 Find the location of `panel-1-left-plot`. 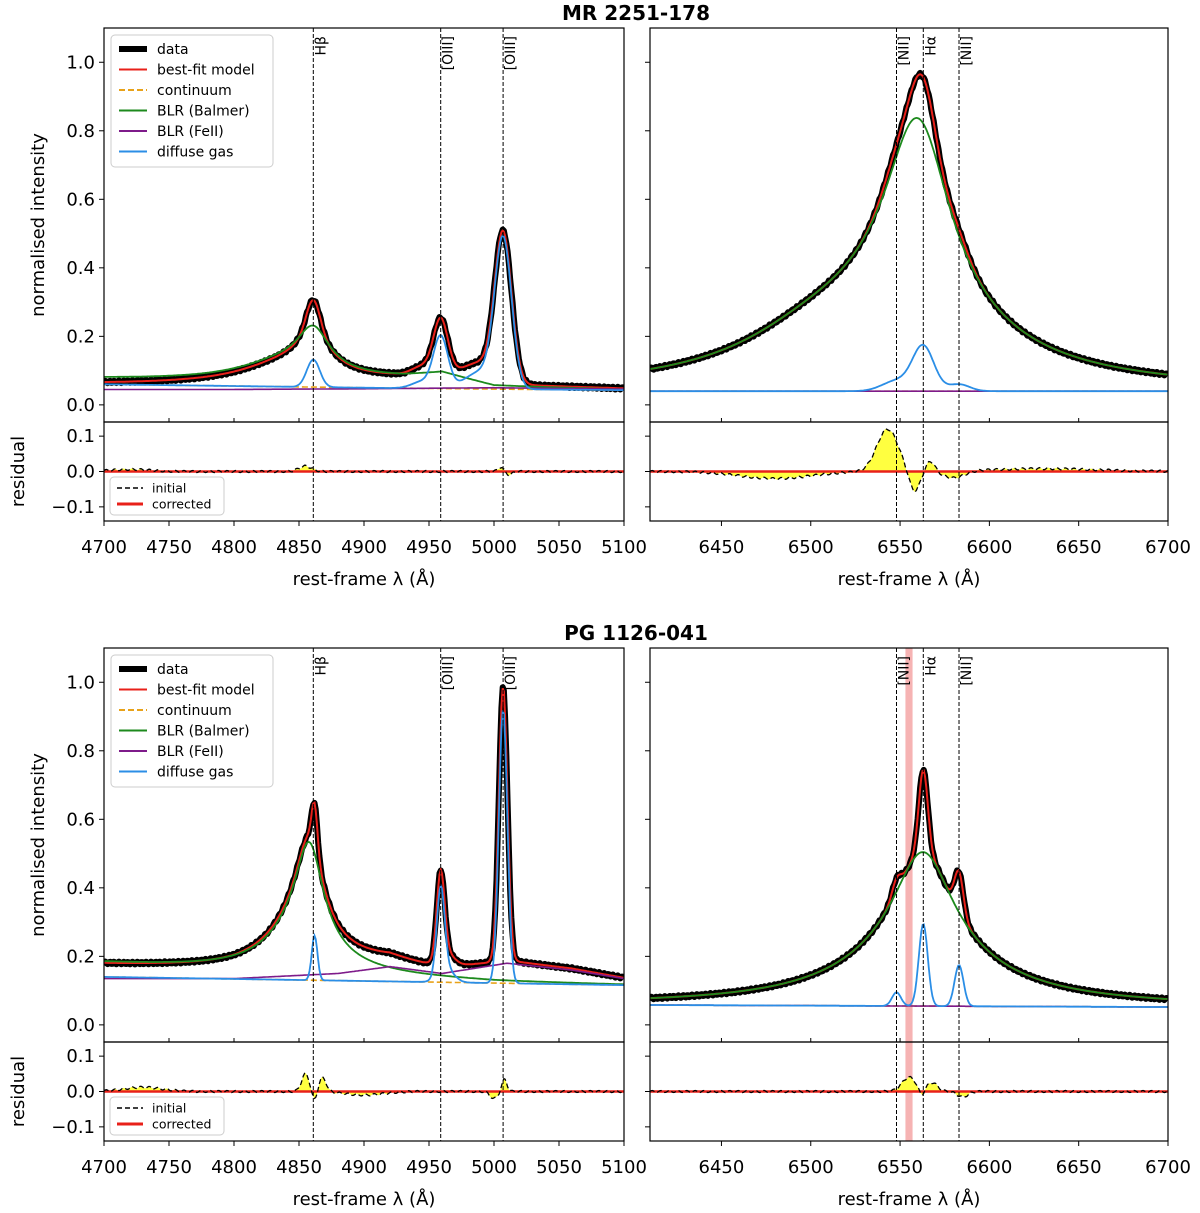

panel-1-left-plot is located at coordinates (364, 892).